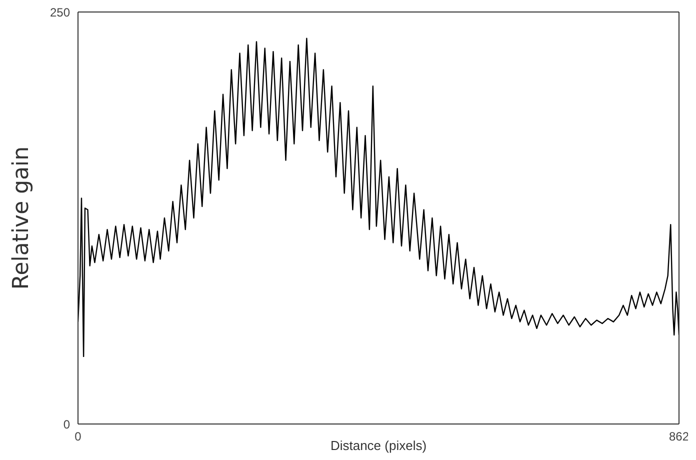 This screenshot has width=696, height=460. Describe the element at coordinates (378, 445) in the screenshot. I see `x-axis-title: Distance (pixels)` at that location.